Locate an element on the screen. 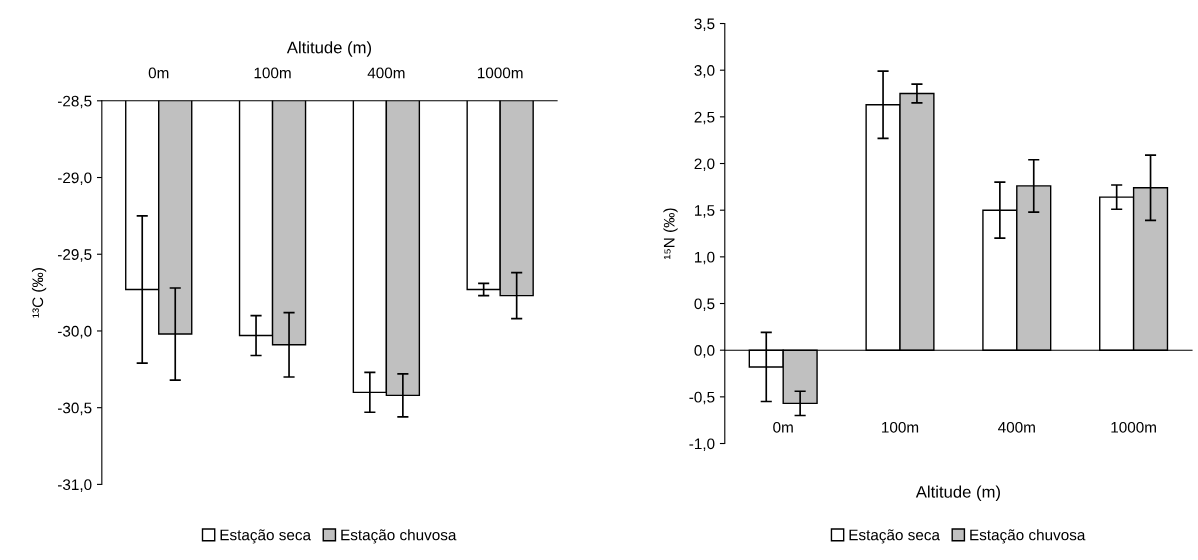 The width and height of the screenshot is (1198, 560). y-tick-label: -30,5 is located at coordinates (74, 409).